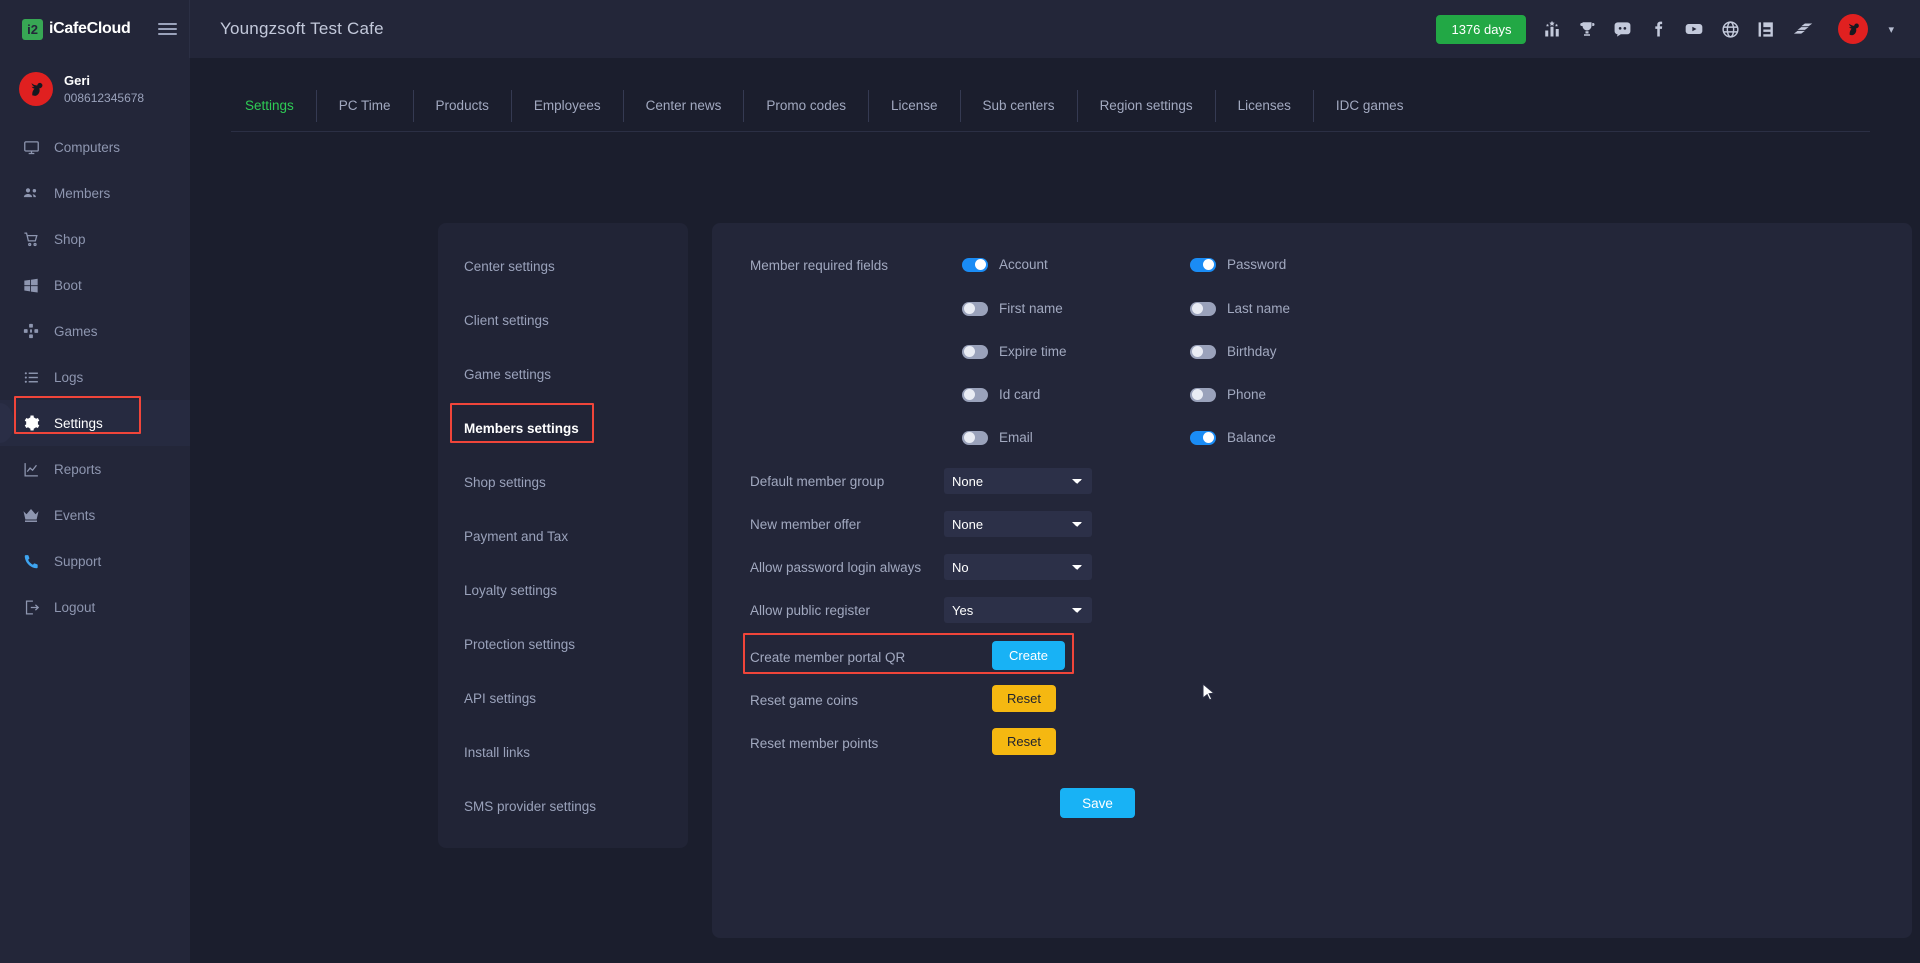 Image resolution: width=1920 pixels, height=963 pixels. I want to click on tab-settings: Settings, so click(274, 106).